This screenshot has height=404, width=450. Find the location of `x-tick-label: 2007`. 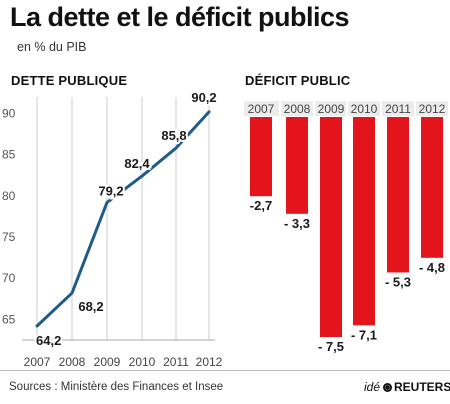

x-tick-label: 2007 is located at coordinates (37, 362).